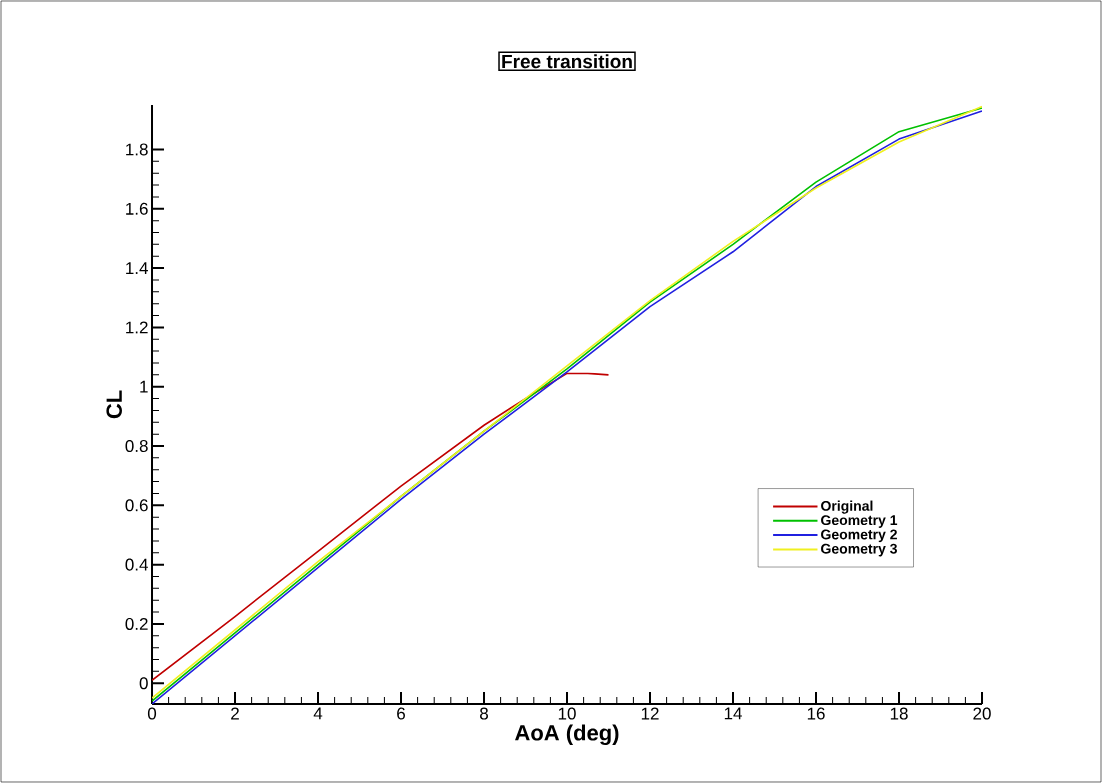  What do you see at coordinates (859, 550) in the screenshot?
I see `legend-label: Geometry 3` at bounding box center [859, 550].